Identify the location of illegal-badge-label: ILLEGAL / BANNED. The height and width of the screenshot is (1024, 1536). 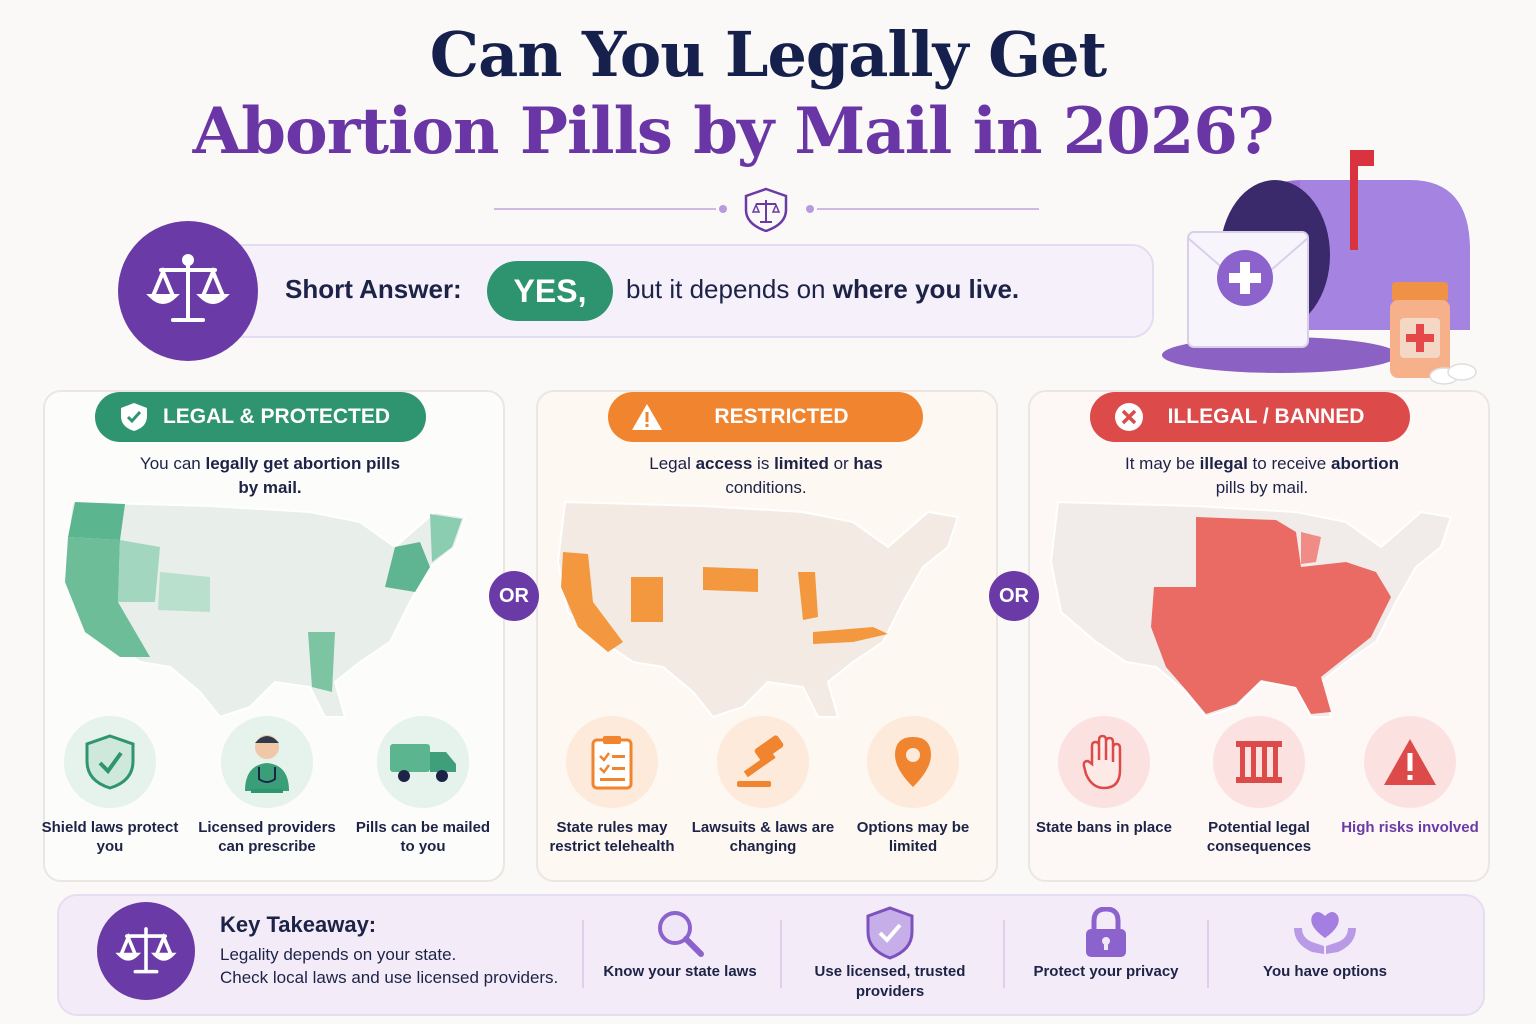
(1266, 416).